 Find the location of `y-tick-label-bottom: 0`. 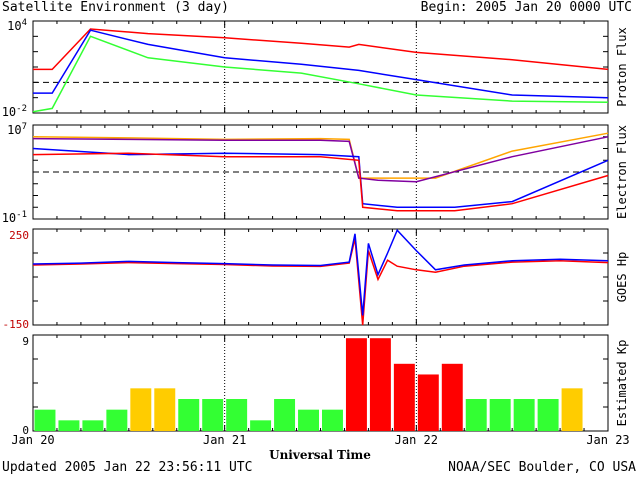

y-tick-label-bottom: 0 is located at coordinates (25, 430).